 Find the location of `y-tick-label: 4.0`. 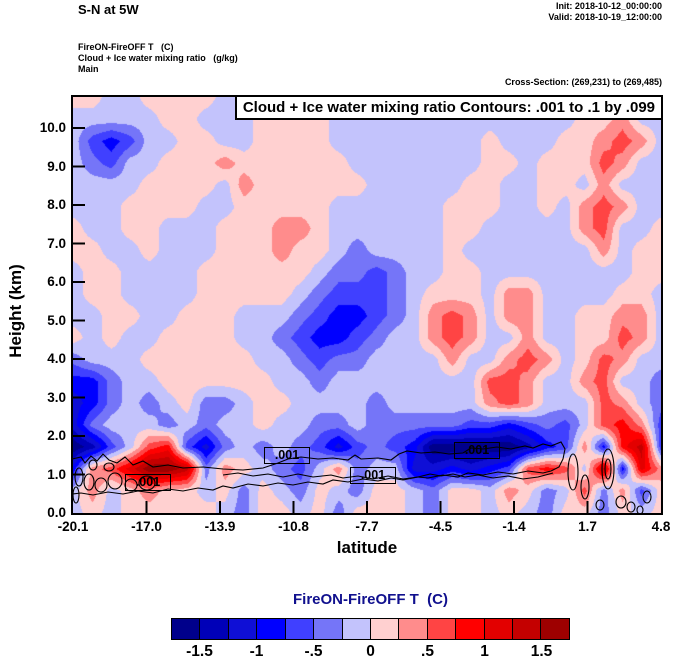

y-tick-label: 4.0 is located at coordinates (56, 358).